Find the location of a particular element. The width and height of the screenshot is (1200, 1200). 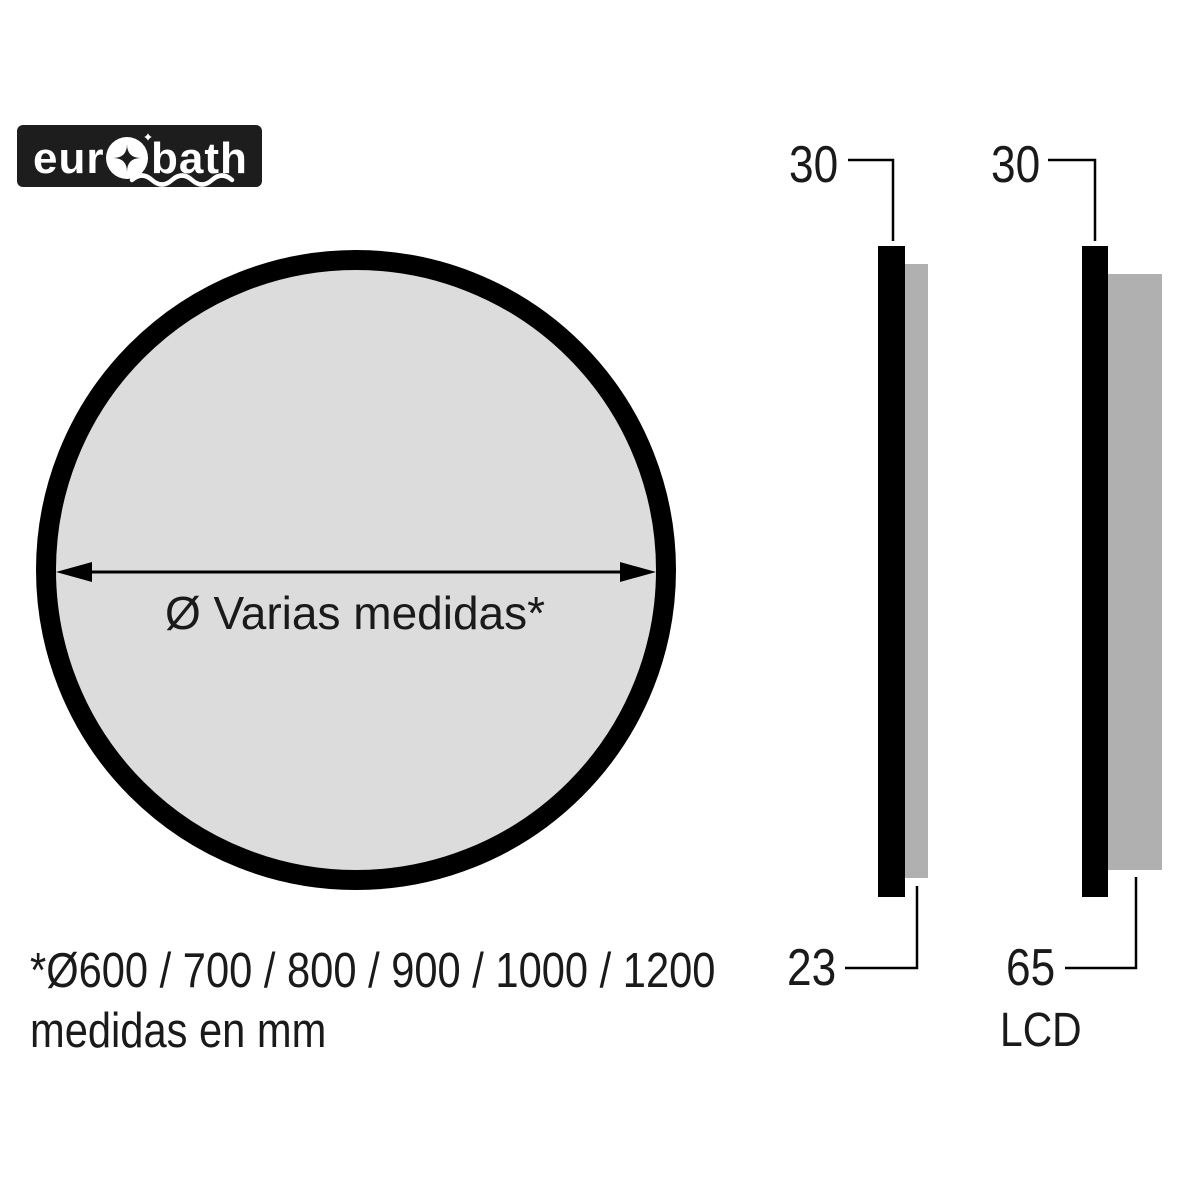

right-profile-panel-bar is located at coordinates (1135, 572).